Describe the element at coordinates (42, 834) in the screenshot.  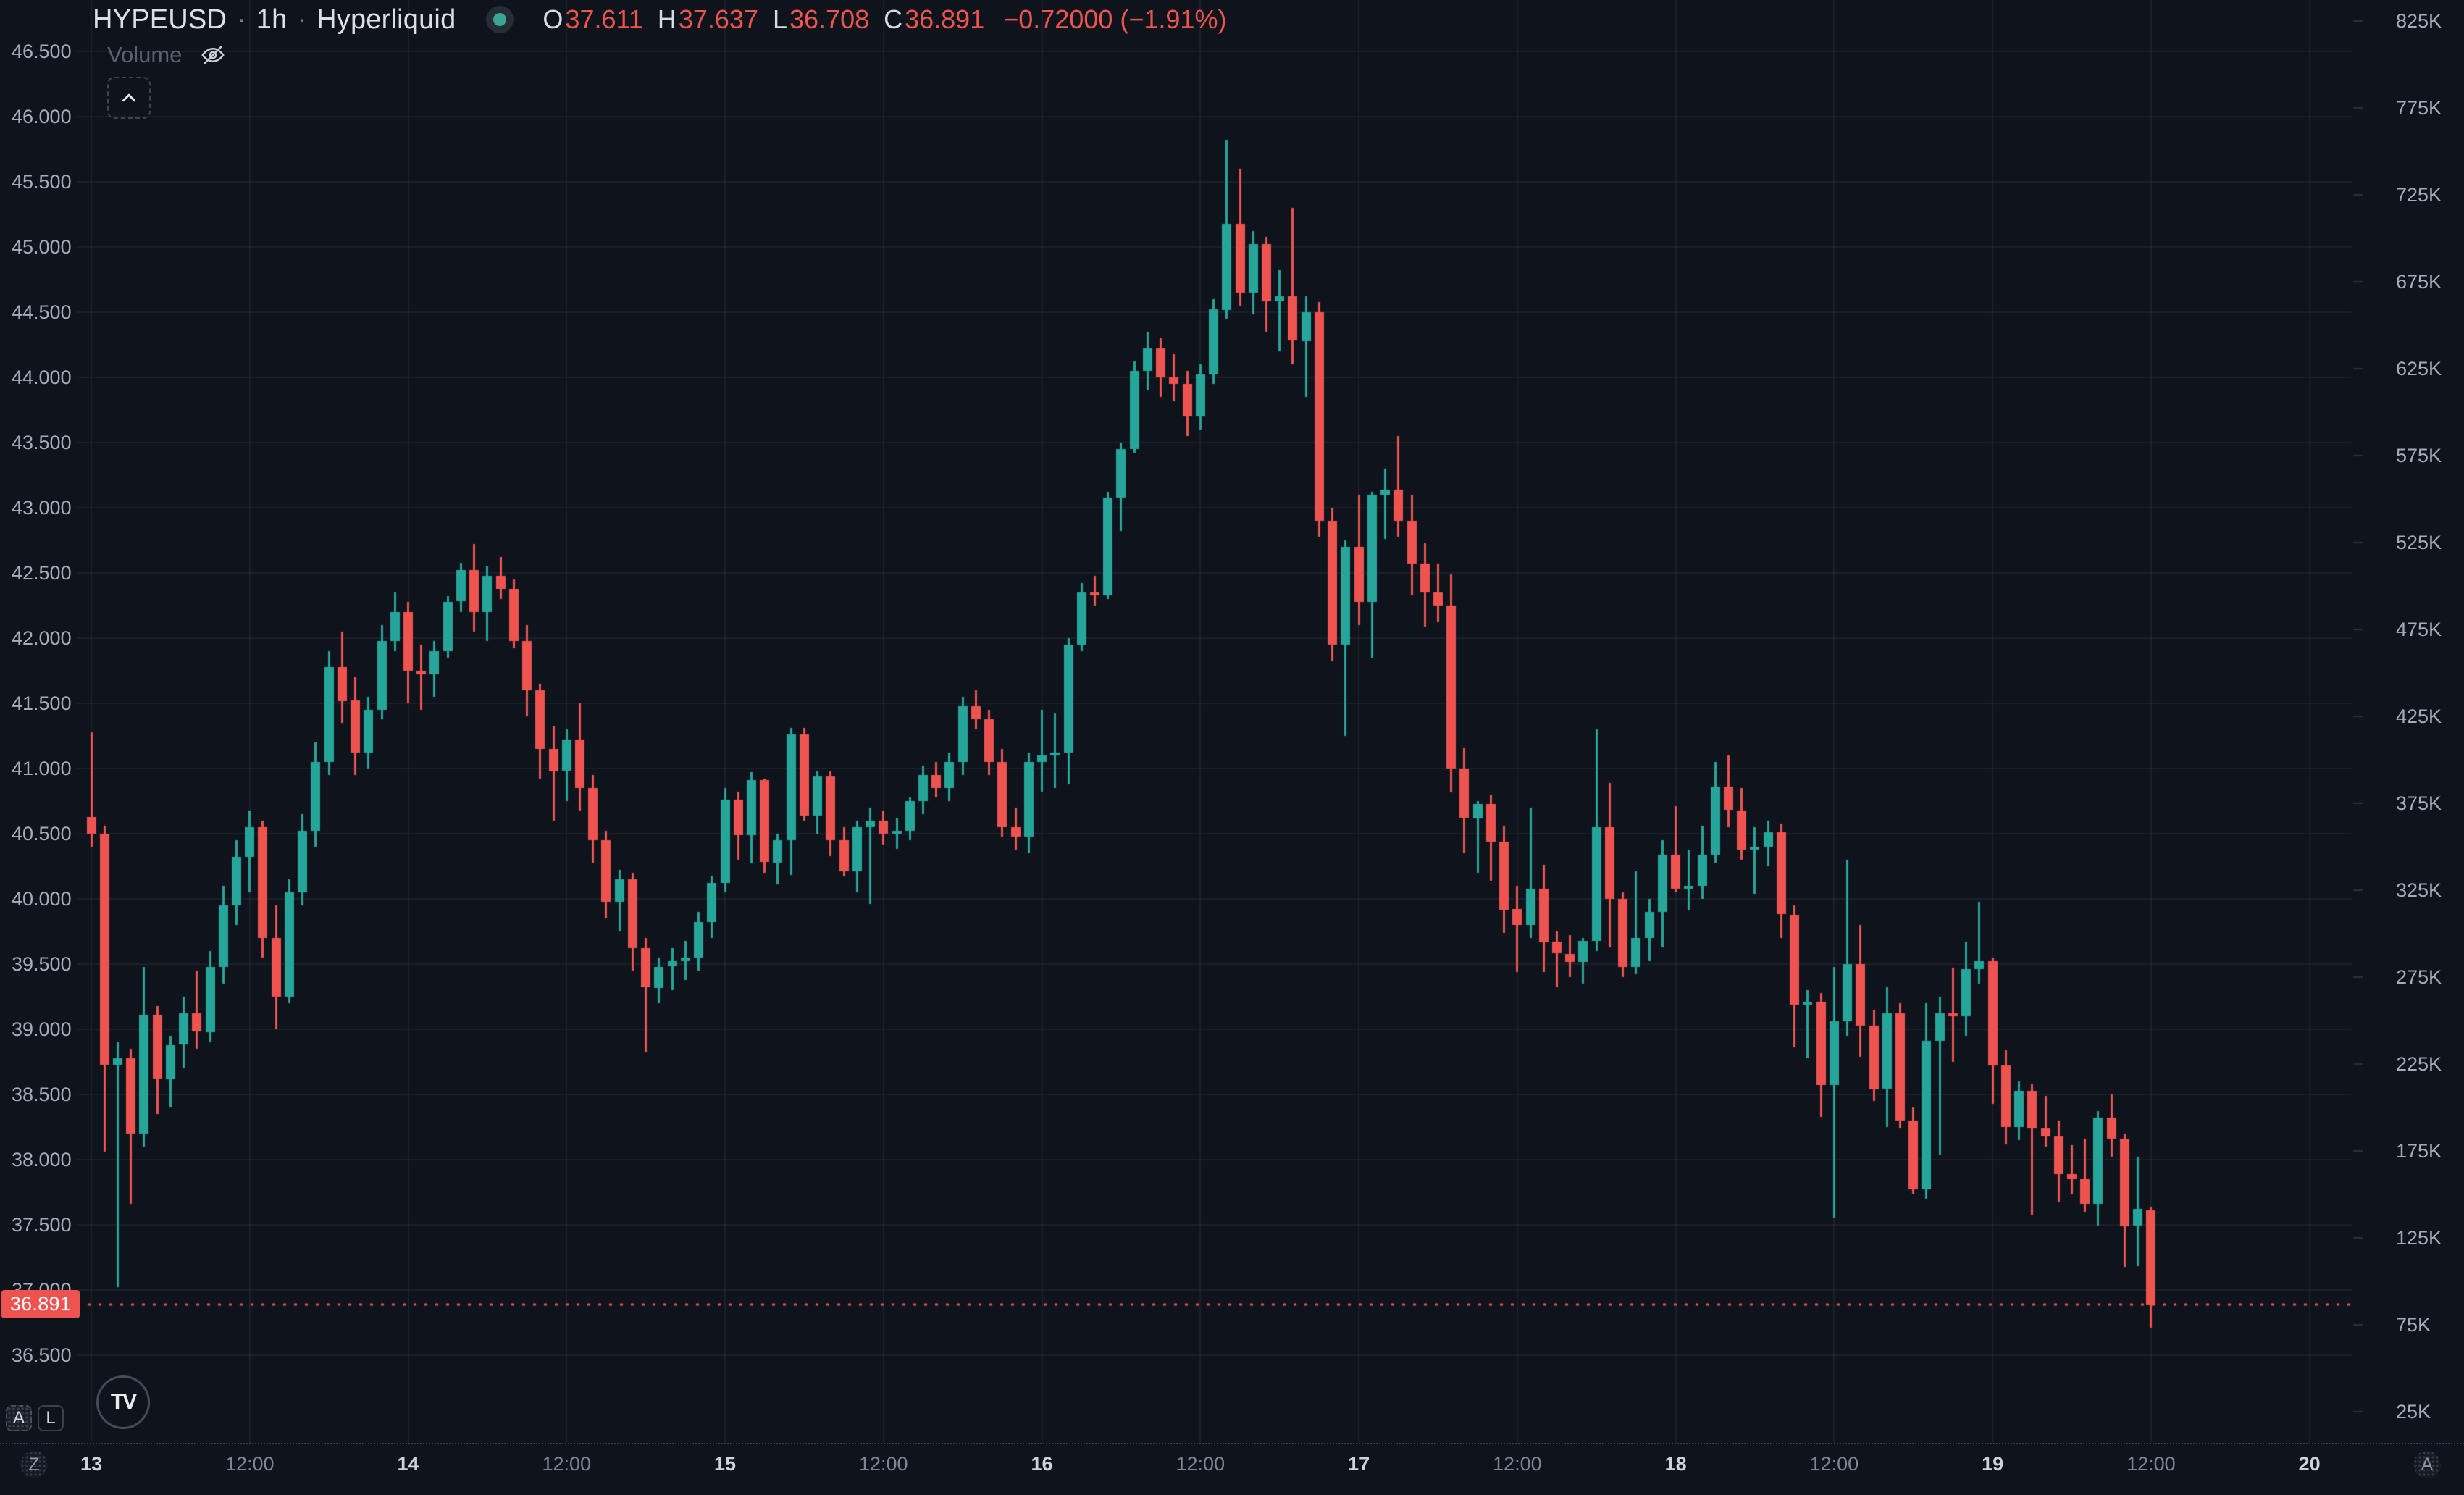
I see `price-axis-label: 40.500` at that location.